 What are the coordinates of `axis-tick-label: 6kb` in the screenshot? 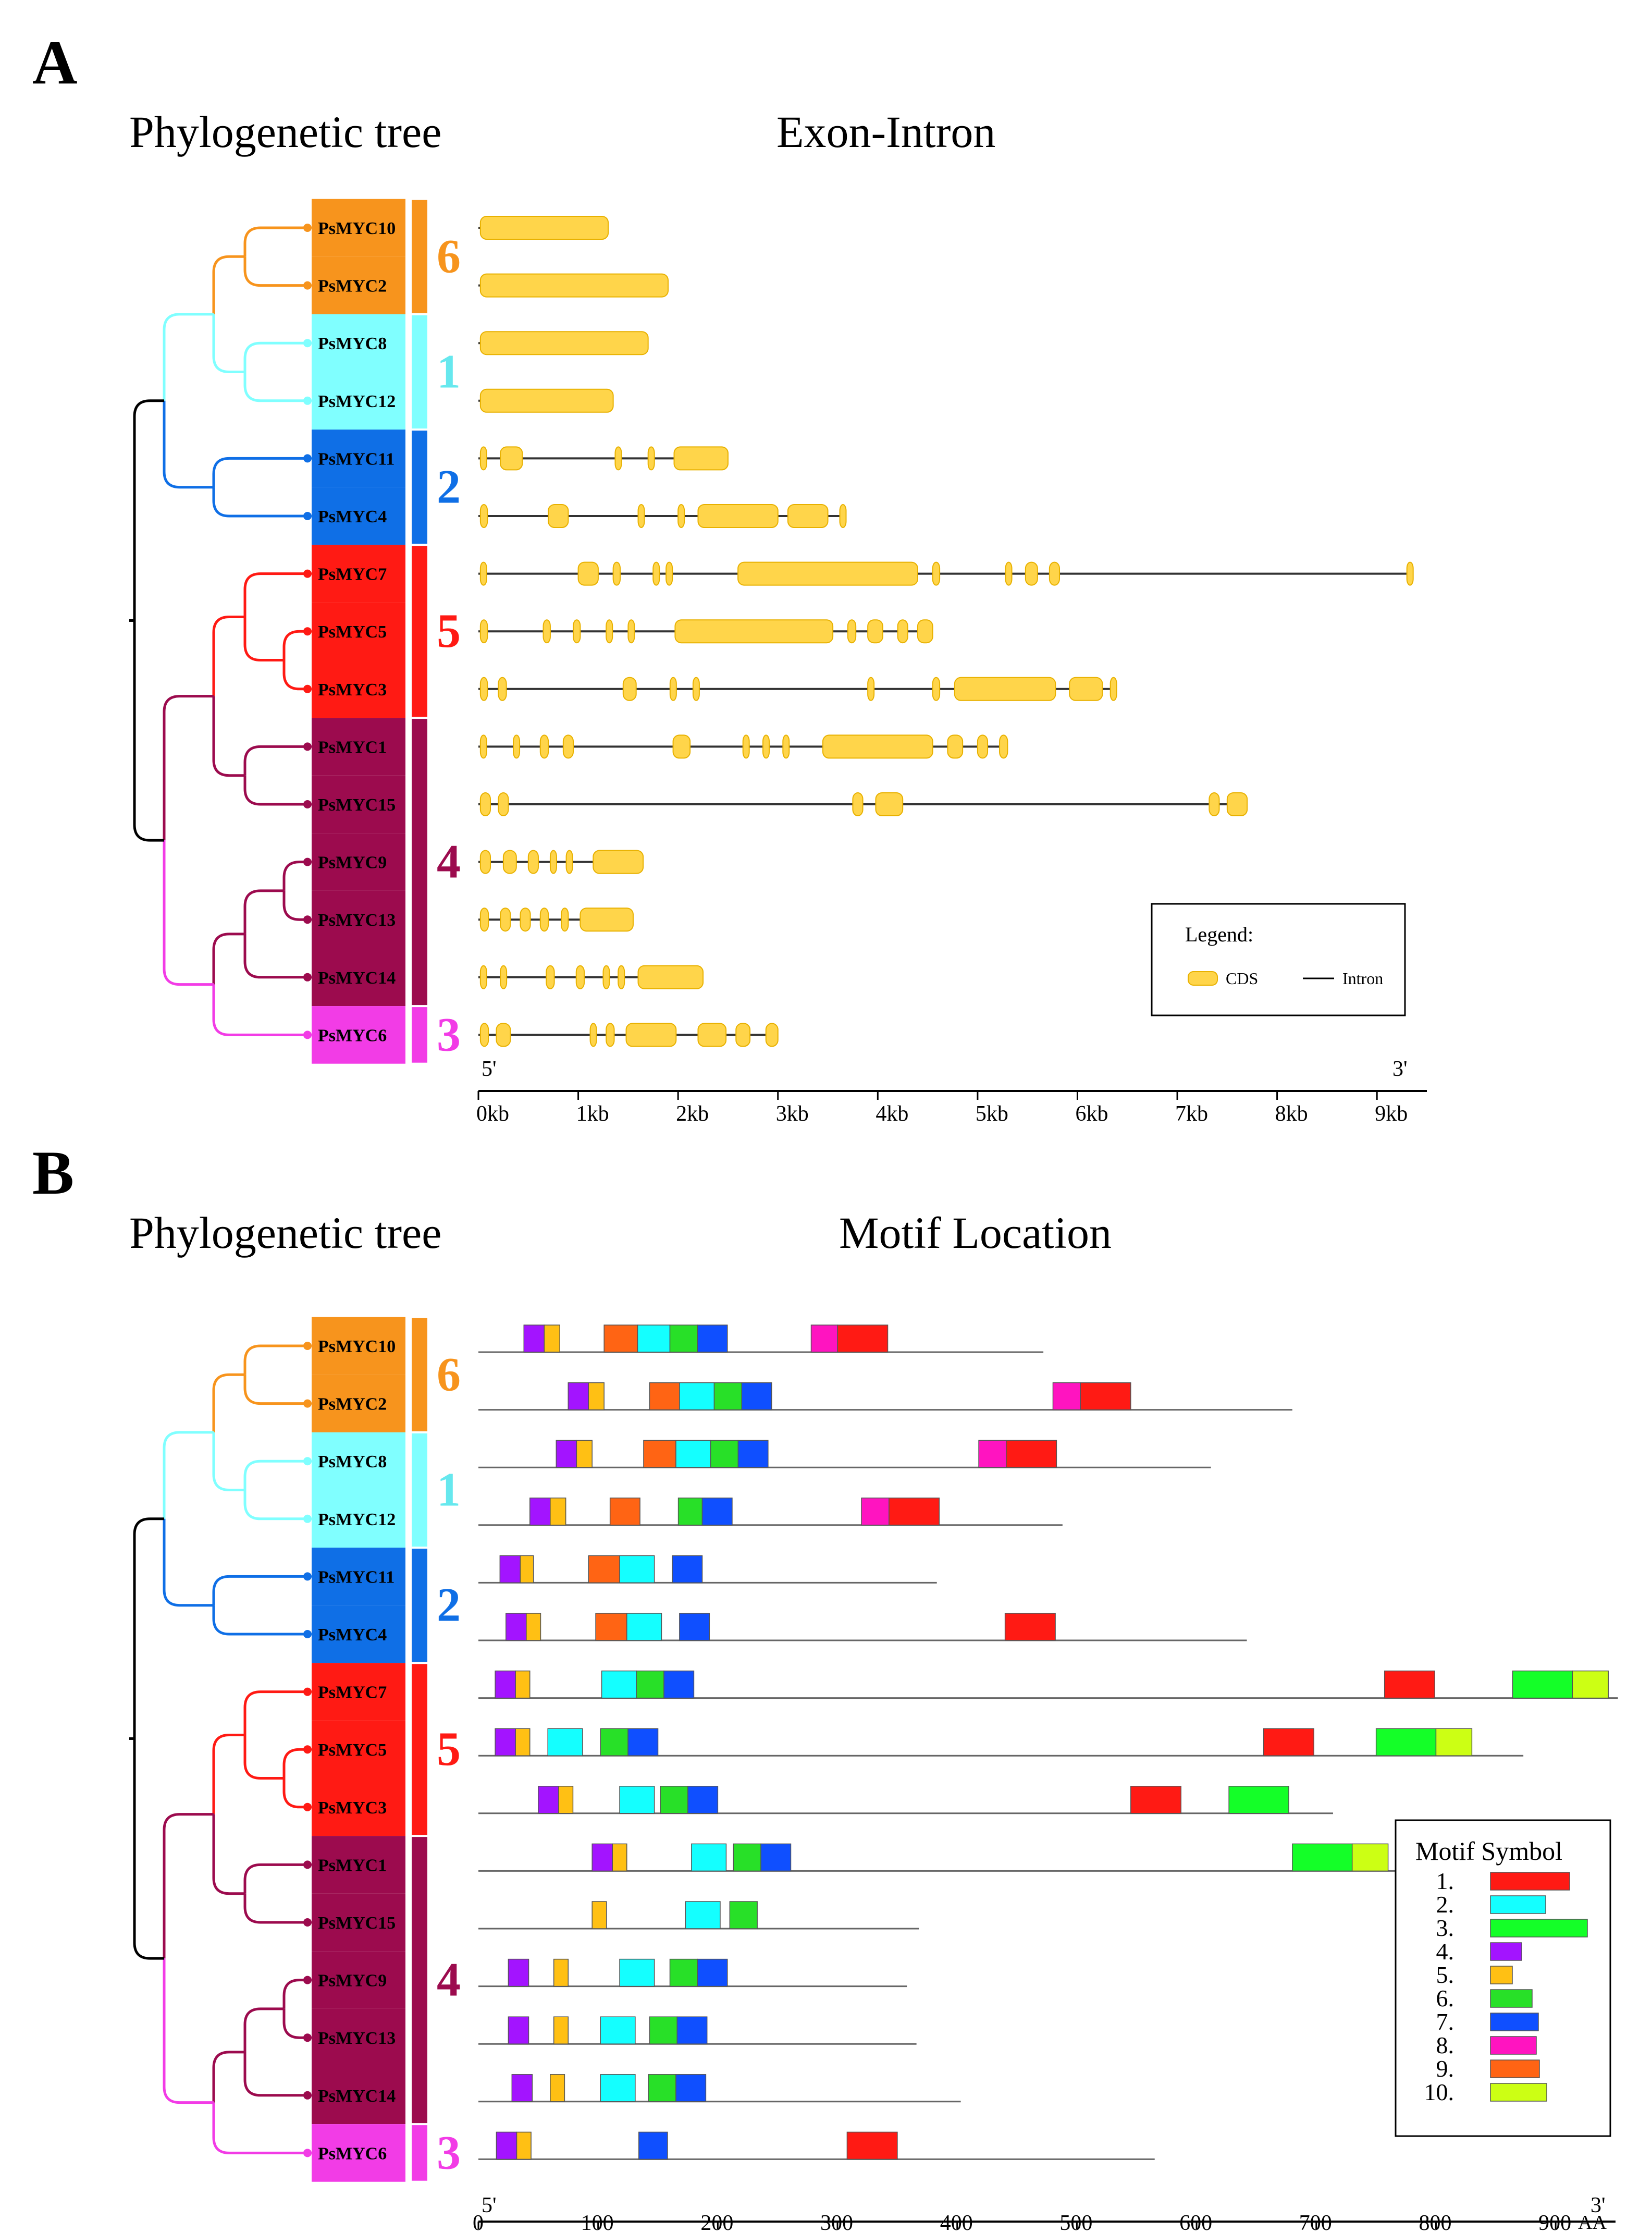 It's located at (1091, 1114).